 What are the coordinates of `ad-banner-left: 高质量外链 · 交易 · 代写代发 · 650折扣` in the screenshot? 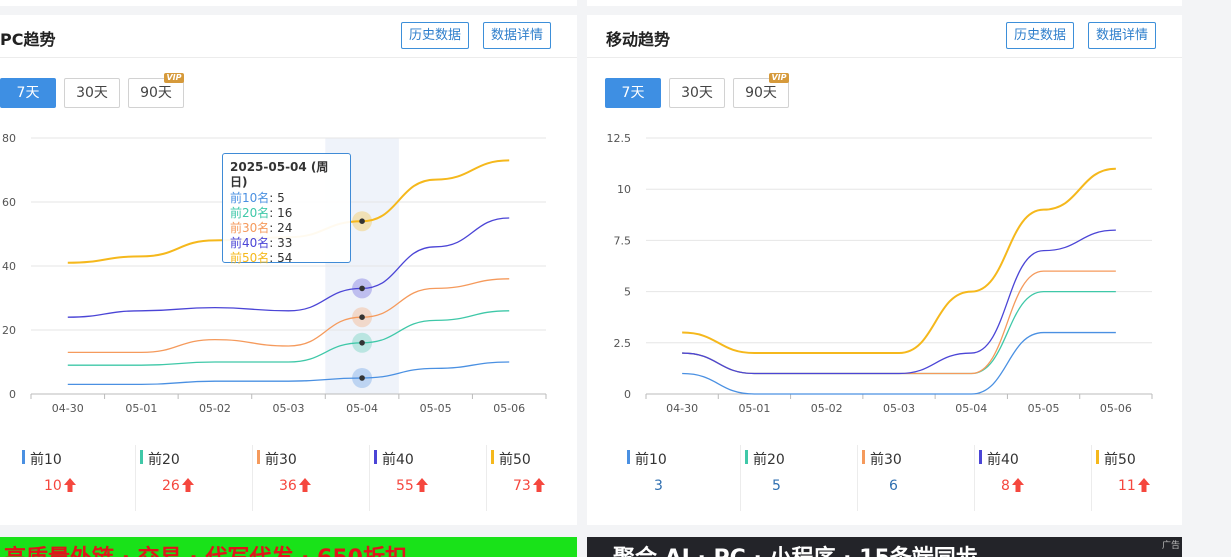 It's located at (288, 547).